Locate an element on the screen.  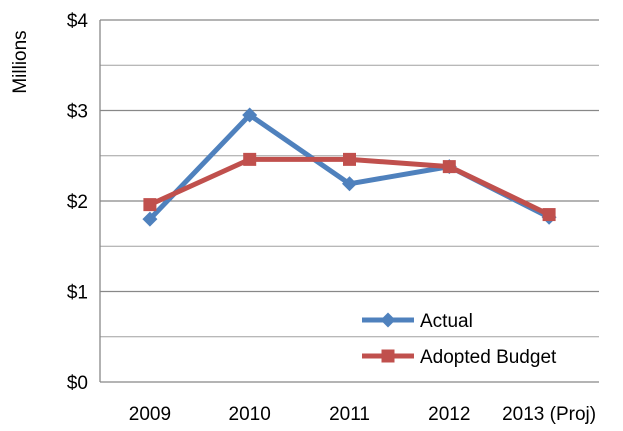
series-adopted-budget is located at coordinates (349, 187).